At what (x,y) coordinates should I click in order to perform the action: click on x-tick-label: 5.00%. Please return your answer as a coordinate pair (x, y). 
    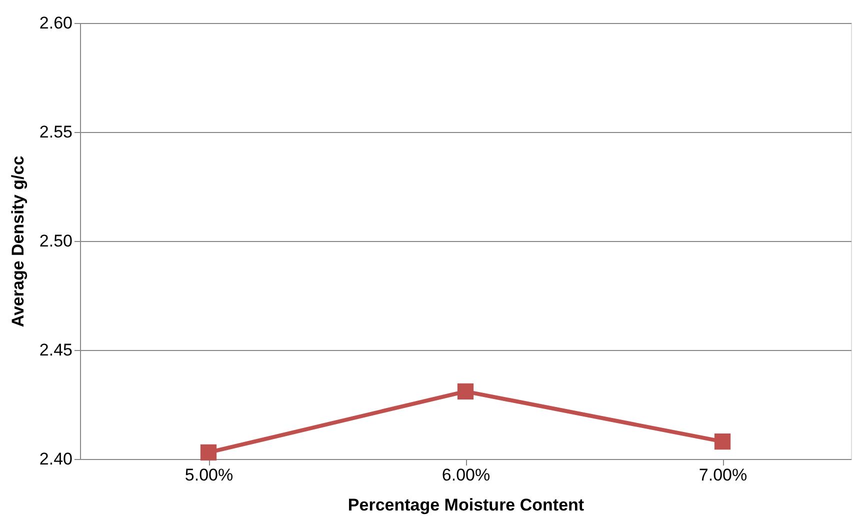
    Looking at the image, I should click on (209, 475).